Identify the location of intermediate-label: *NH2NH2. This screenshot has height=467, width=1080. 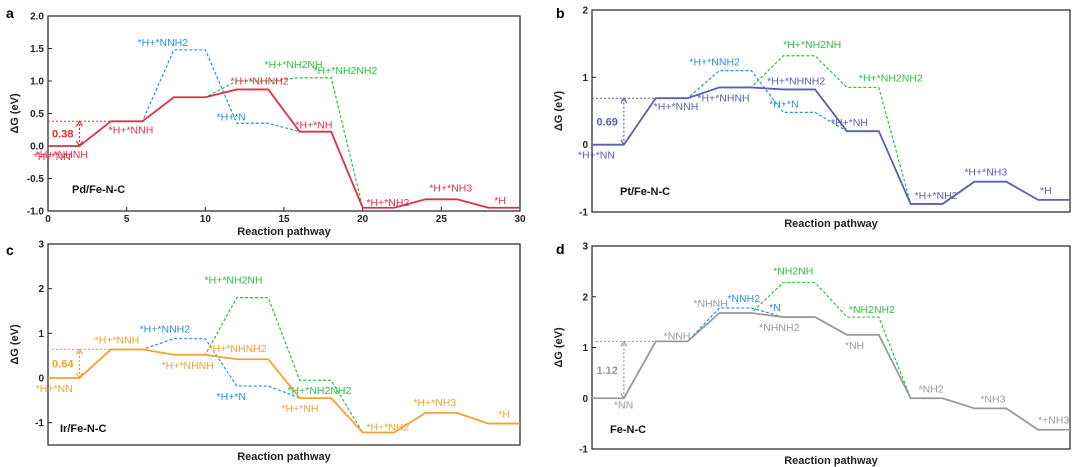
(872, 310).